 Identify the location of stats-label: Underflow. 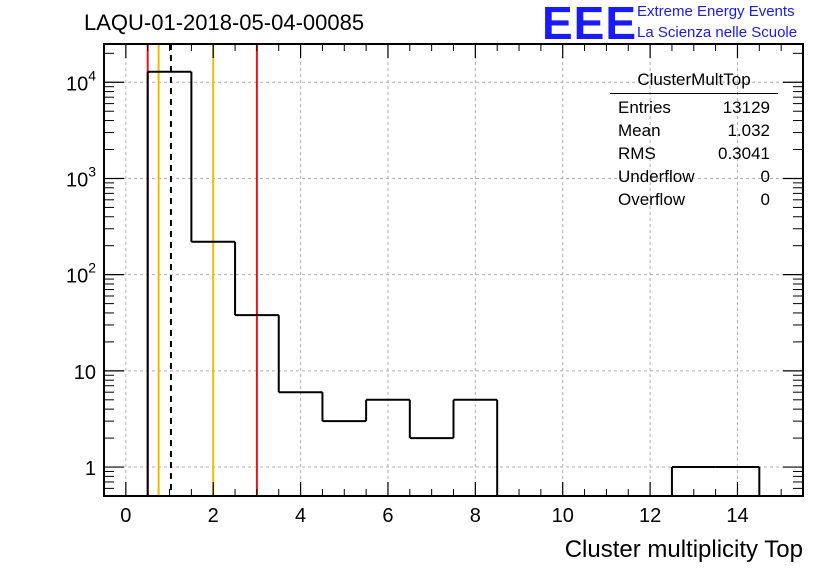
(656, 176).